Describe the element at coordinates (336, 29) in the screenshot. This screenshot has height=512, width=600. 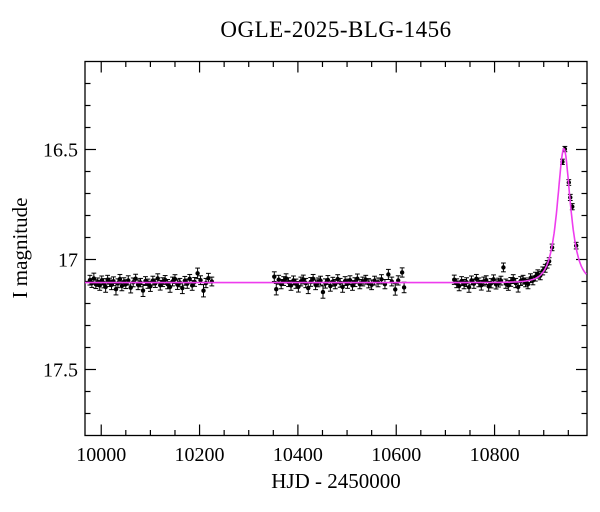
I see `chart-title: OGLE-2025-BLG-1456` at that location.